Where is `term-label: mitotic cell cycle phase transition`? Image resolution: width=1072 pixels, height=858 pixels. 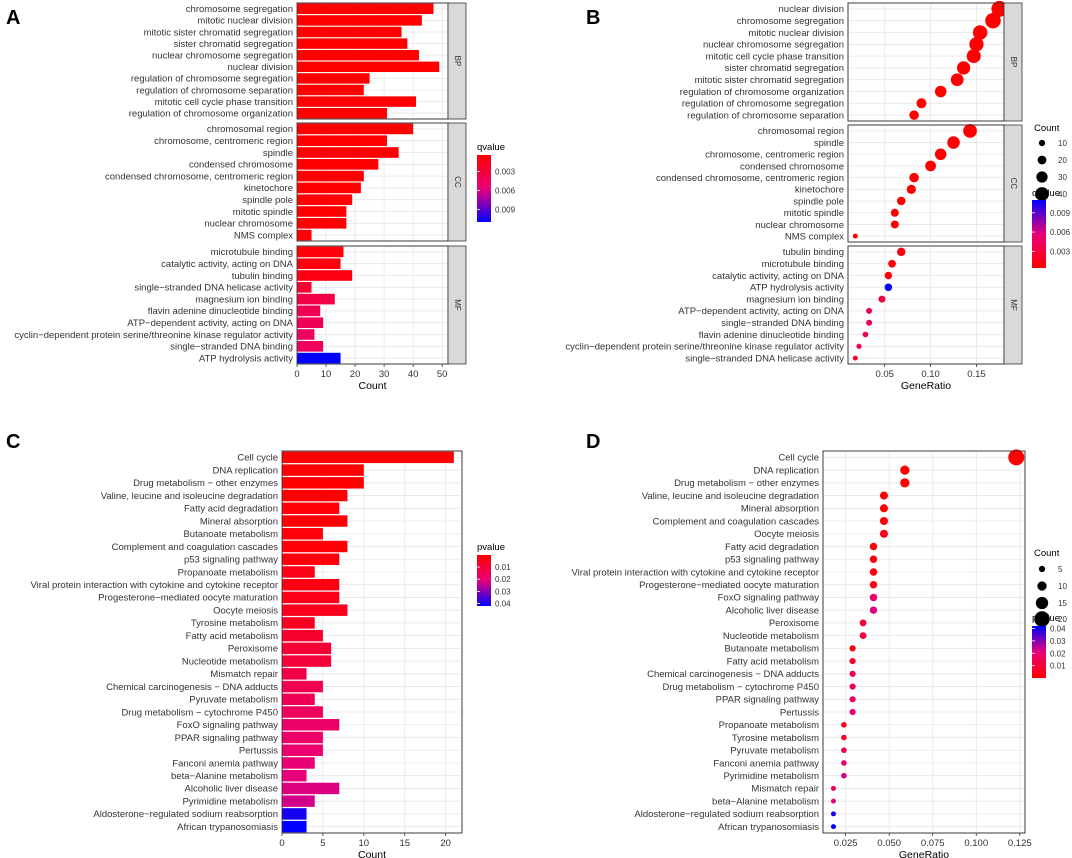
term-label: mitotic cell cycle phase transition is located at coordinates (775, 56).